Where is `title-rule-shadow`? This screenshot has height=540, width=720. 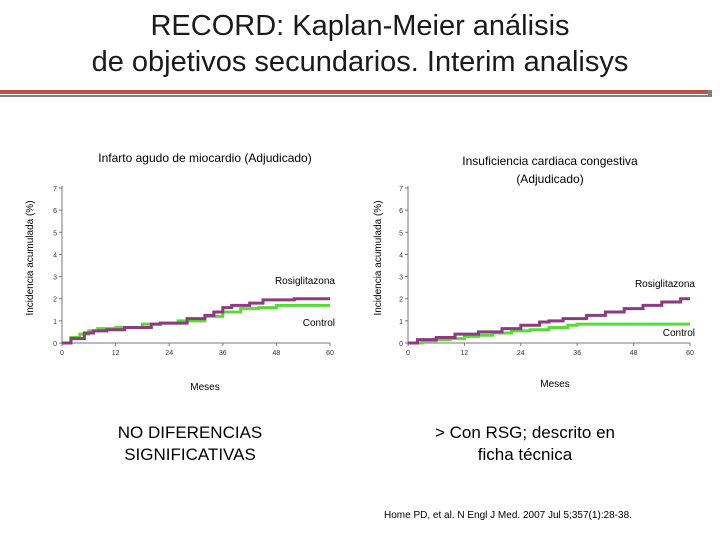
title-rule-shadow is located at coordinates (356, 96).